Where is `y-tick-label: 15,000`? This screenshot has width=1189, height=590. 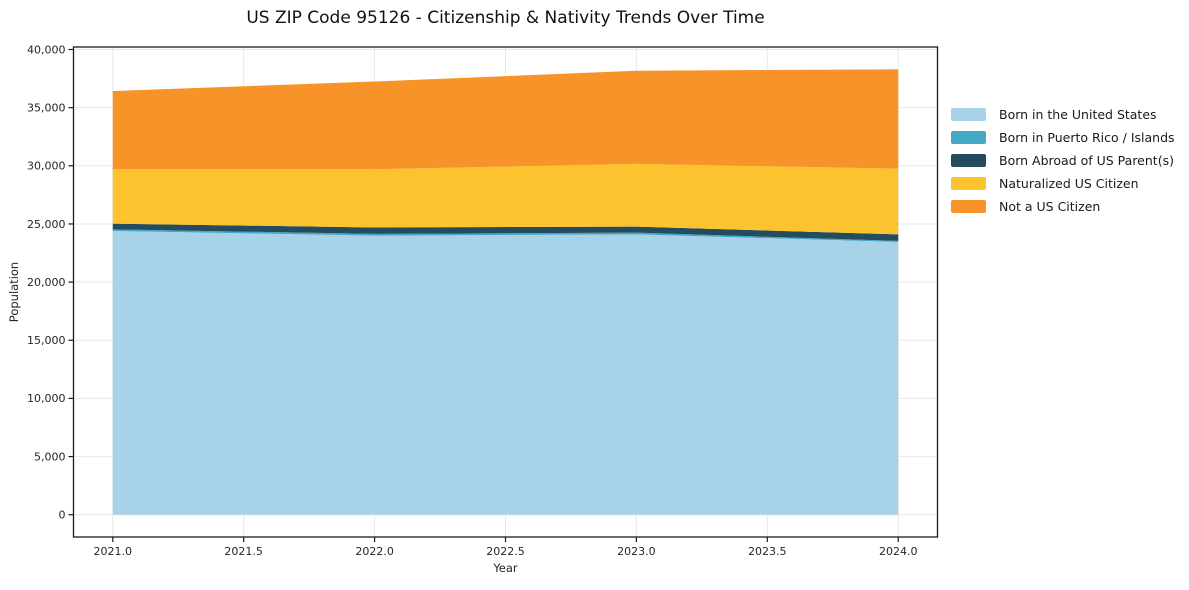 y-tick-label: 15,000 is located at coordinates (46, 340).